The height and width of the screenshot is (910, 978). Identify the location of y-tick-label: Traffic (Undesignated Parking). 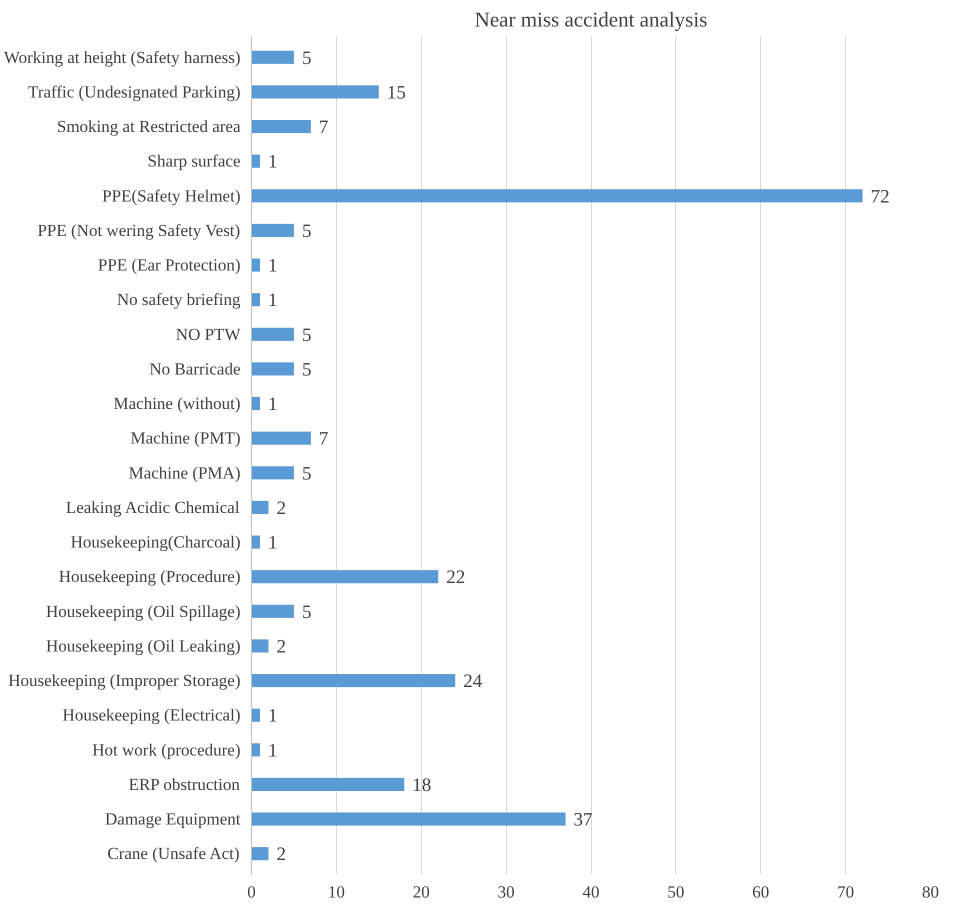
(134, 92).